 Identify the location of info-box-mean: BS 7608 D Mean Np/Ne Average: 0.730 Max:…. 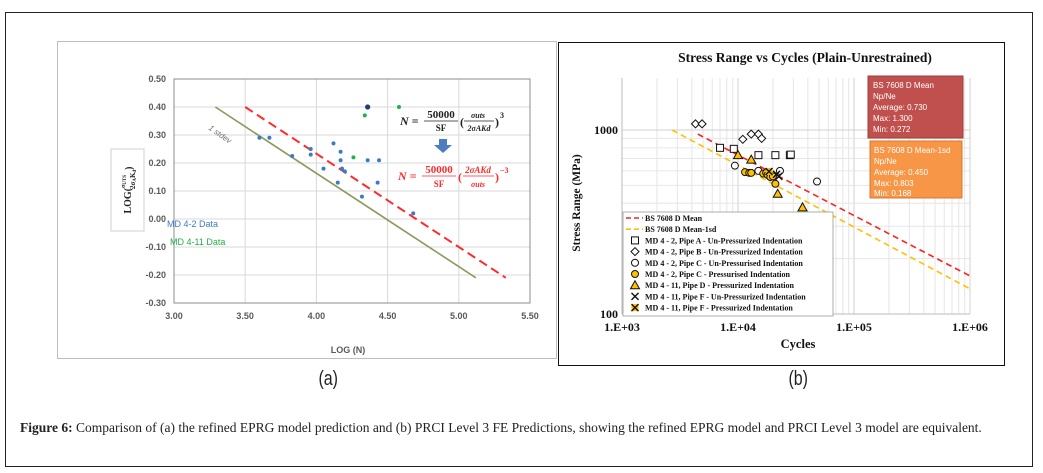
(915, 107).